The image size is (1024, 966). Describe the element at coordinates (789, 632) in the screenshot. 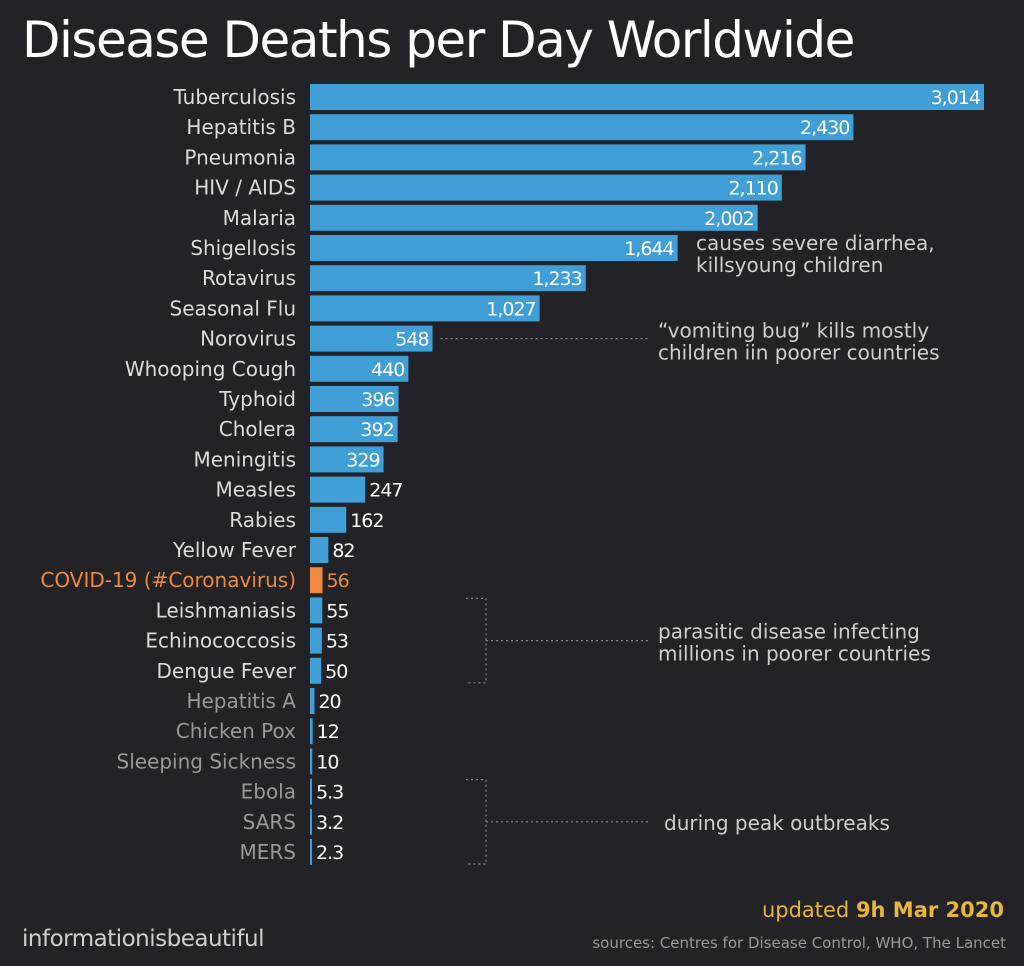

I see `annotation-parasitic-disease-line-1: parasitic disease infecting` at that location.